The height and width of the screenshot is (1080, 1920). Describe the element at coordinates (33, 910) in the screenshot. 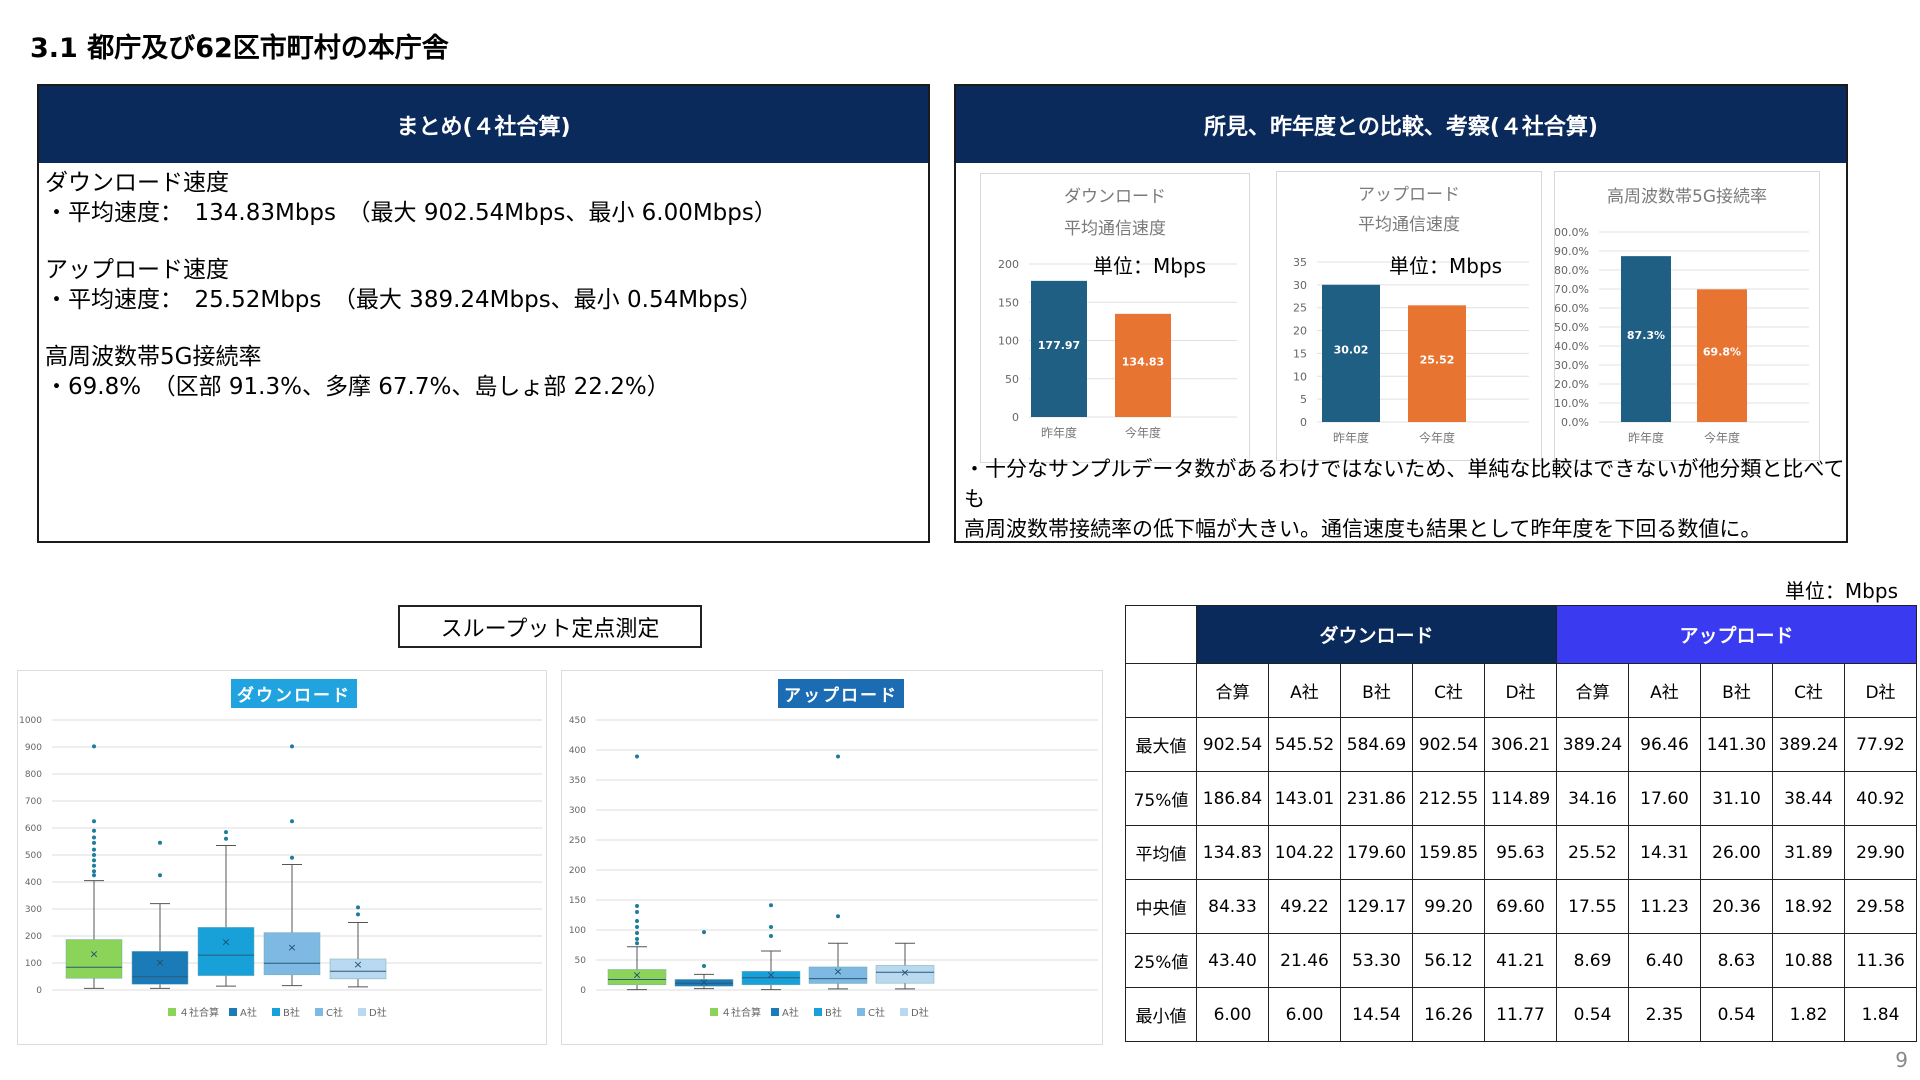

I see `y-tick-label: 300` at that location.